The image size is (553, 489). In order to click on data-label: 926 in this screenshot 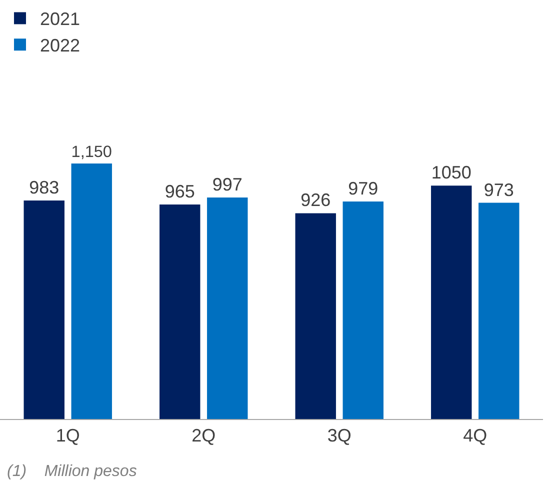, I will do `click(315, 200)`.